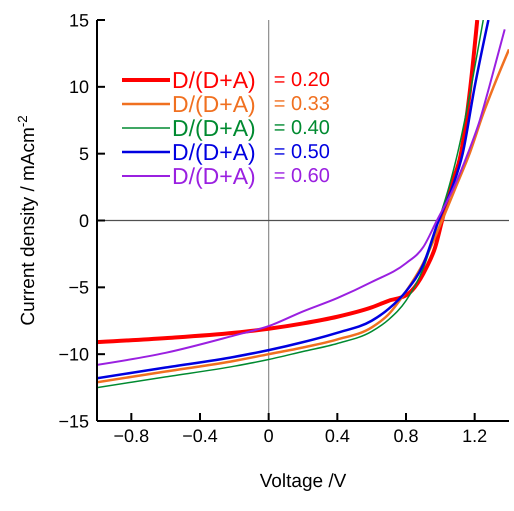 This screenshot has height=511, width=514. I want to click on y-tick-label: −15, so click(73, 421).